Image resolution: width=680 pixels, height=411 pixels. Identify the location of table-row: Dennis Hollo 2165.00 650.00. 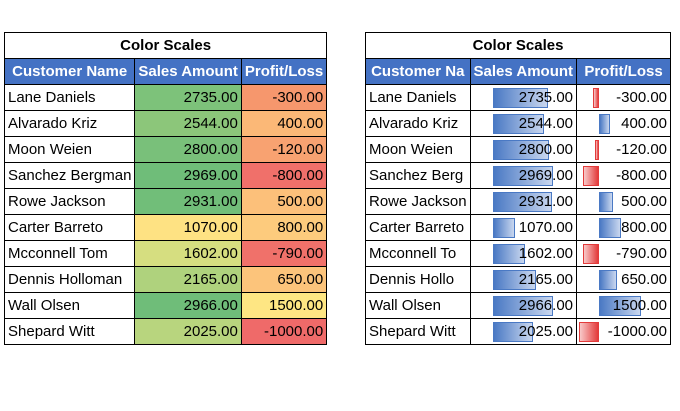
(518, 279).